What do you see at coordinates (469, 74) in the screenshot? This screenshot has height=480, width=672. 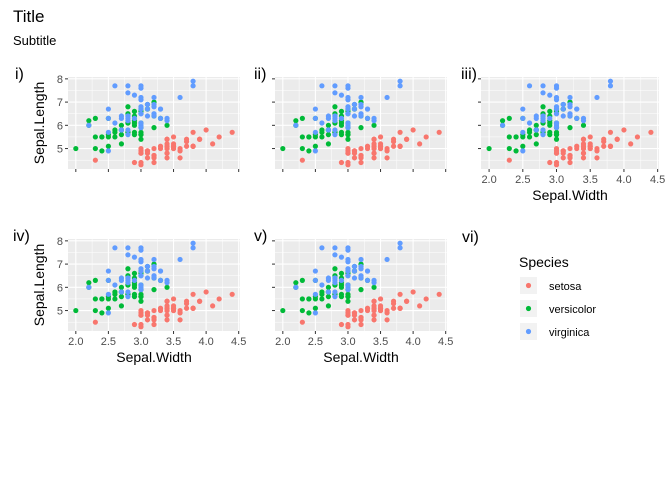 I see `panel-tag: iii)` at bounding box center [469, 74].